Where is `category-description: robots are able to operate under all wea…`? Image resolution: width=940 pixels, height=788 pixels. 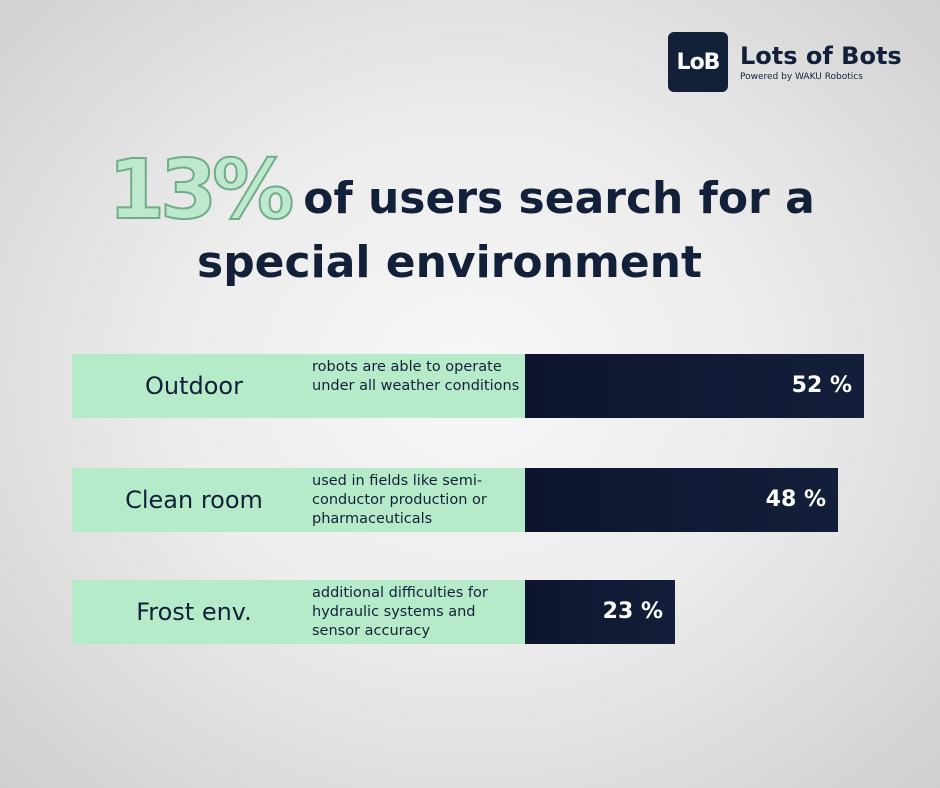 category-description: robots are able to operate under all wea… is located at coordinates (416, 376).